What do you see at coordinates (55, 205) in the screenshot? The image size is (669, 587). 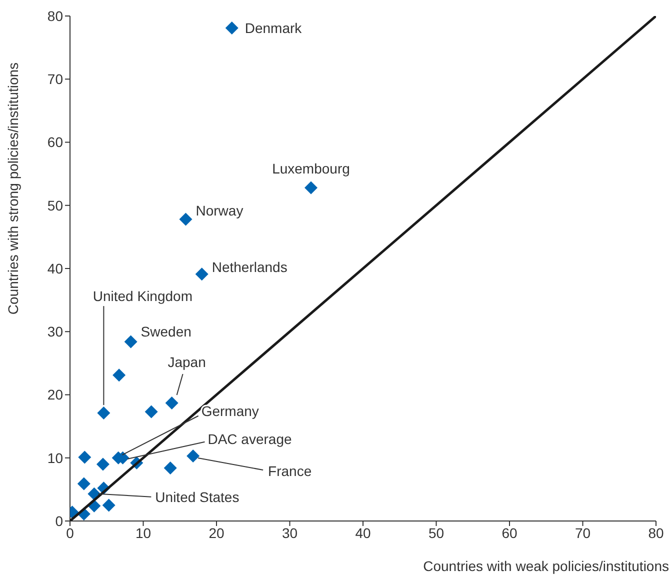 I see `y-tick-label: 50` at bounding box center [55, 205].